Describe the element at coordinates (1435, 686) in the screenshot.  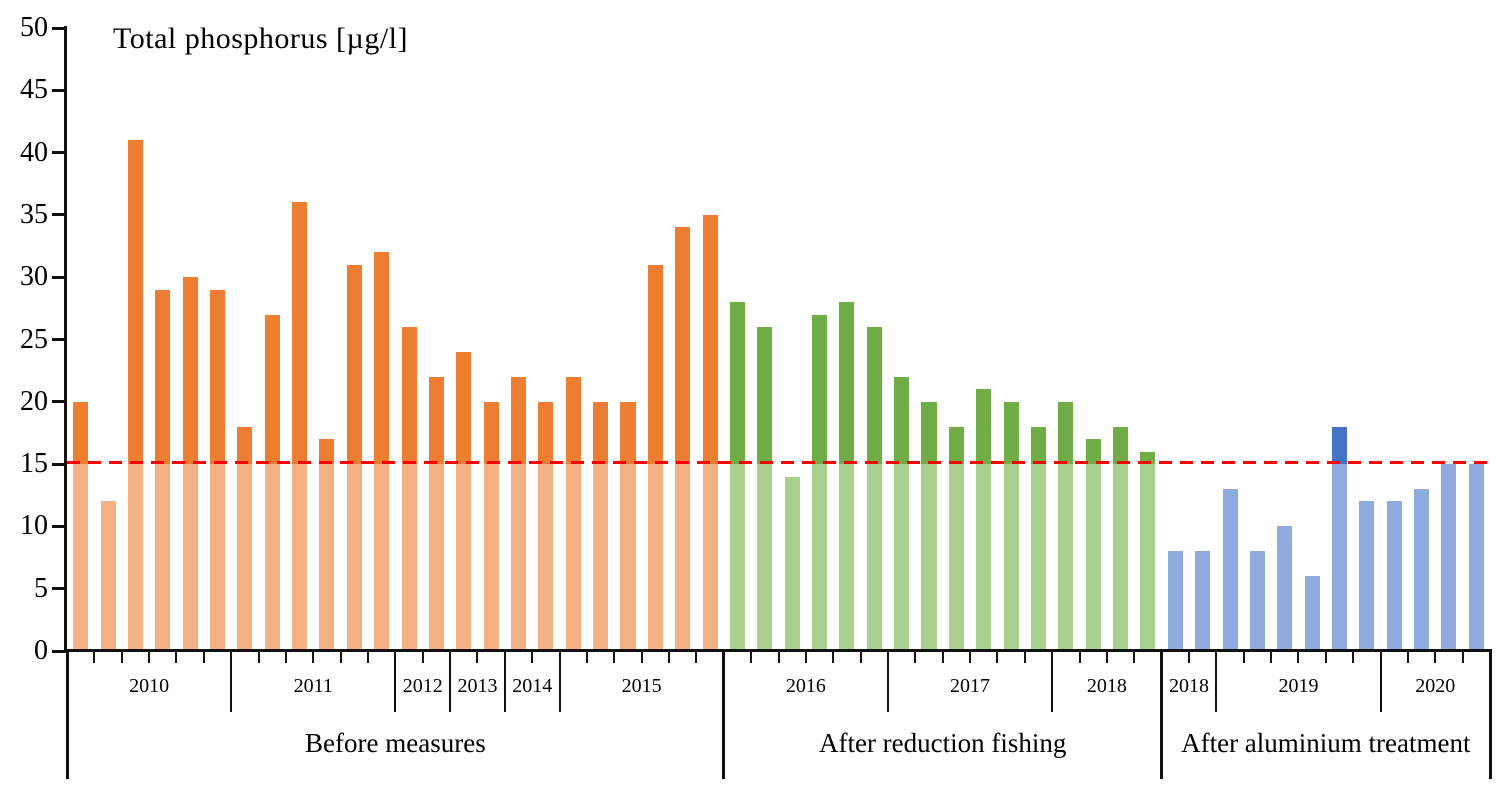
I see `year-label: 2020` at that location.